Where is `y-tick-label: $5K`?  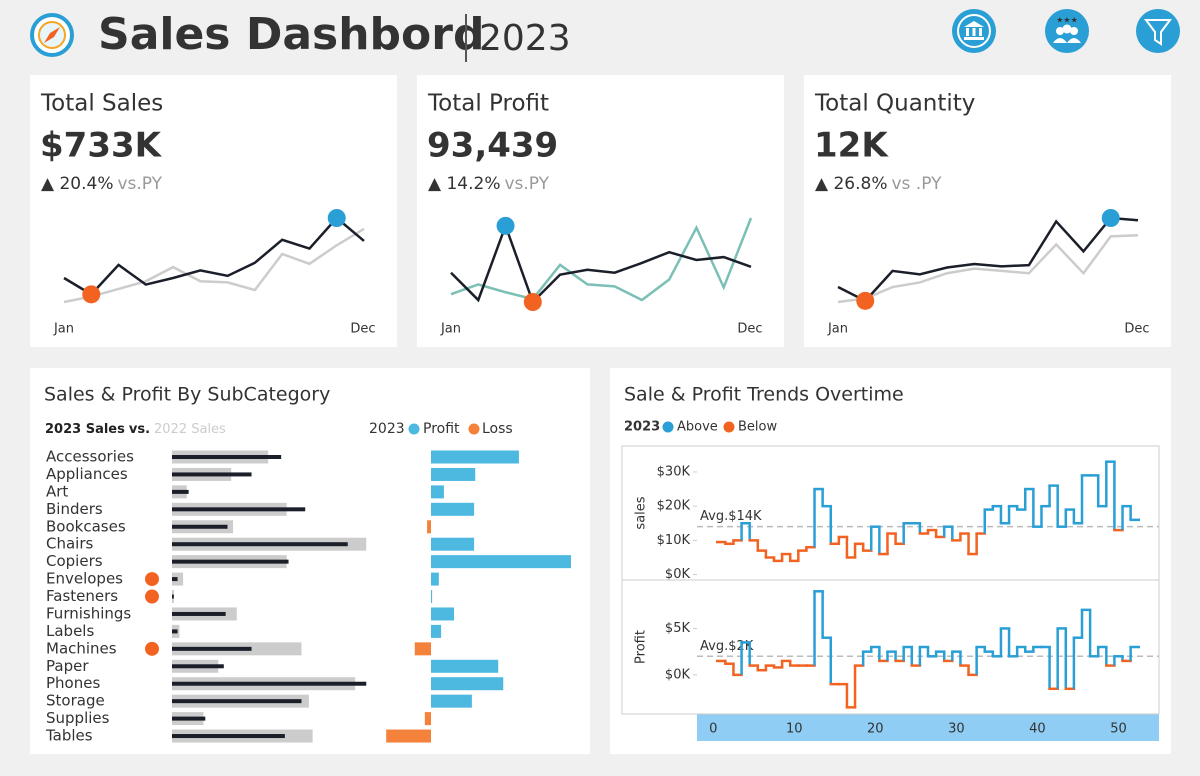
y-tick-label: $5K is located at coordinates (678, 628).